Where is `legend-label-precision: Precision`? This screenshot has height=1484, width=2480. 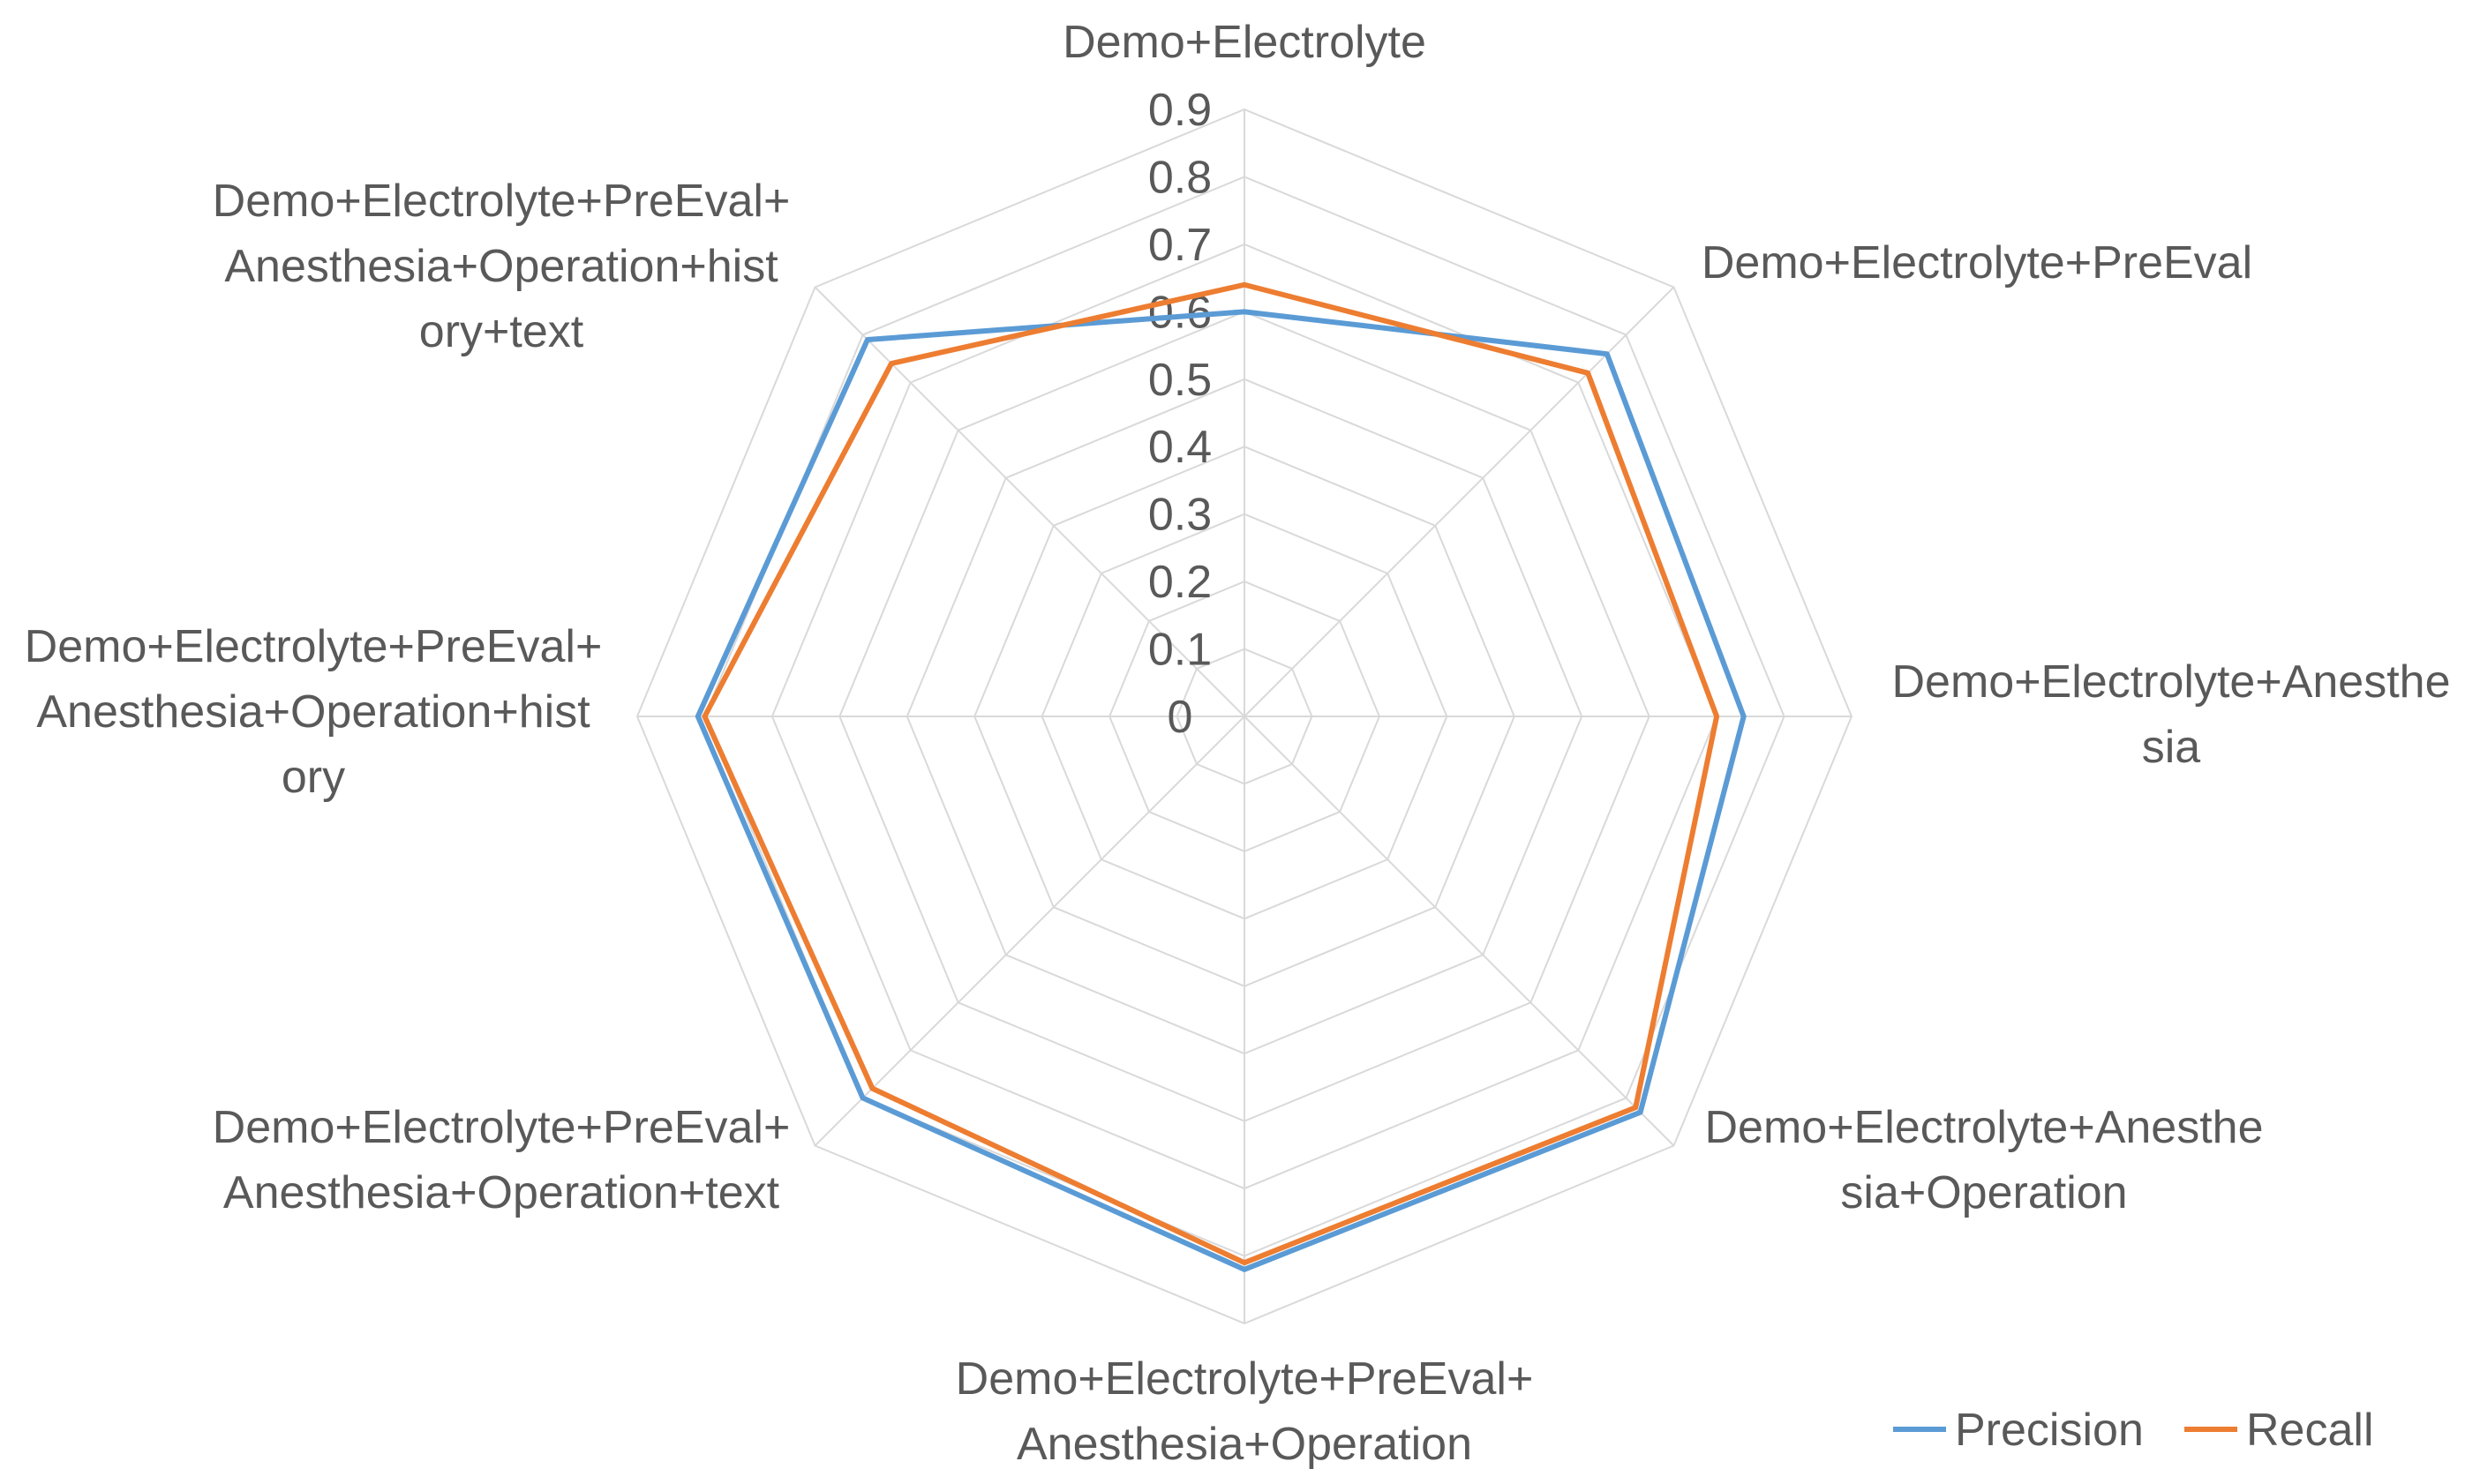 legend-label-precision: Precision is located at coordinates (2049, 1430).